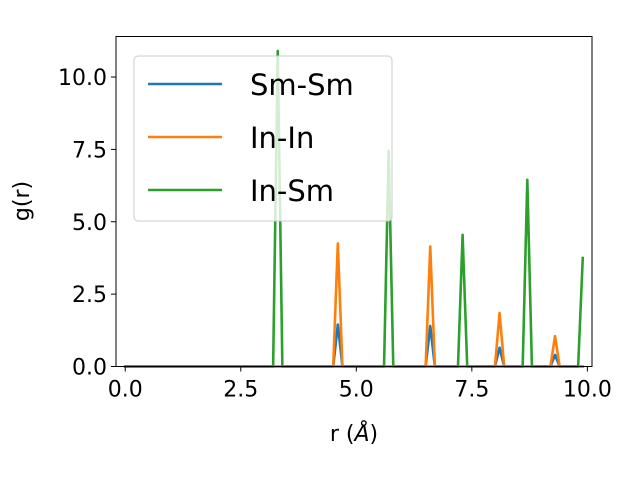 The width and height of the screenshot is (640, 480). I want to click on legend-label-sm-sm: Sm-Sm, so click(302, 85).